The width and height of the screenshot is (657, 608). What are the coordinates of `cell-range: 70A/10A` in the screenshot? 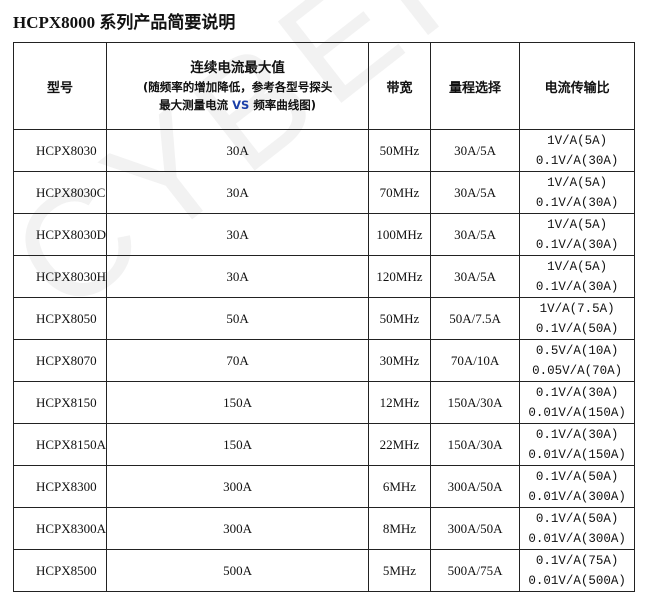 It's located at (475, 360).